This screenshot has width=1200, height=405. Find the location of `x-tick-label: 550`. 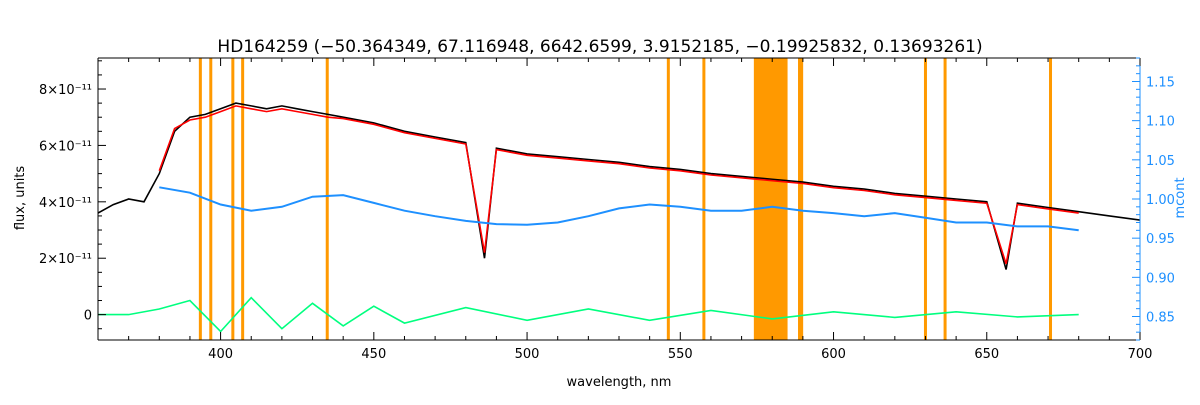

x-tick-label: 550 is located at coordinates (680, 354).